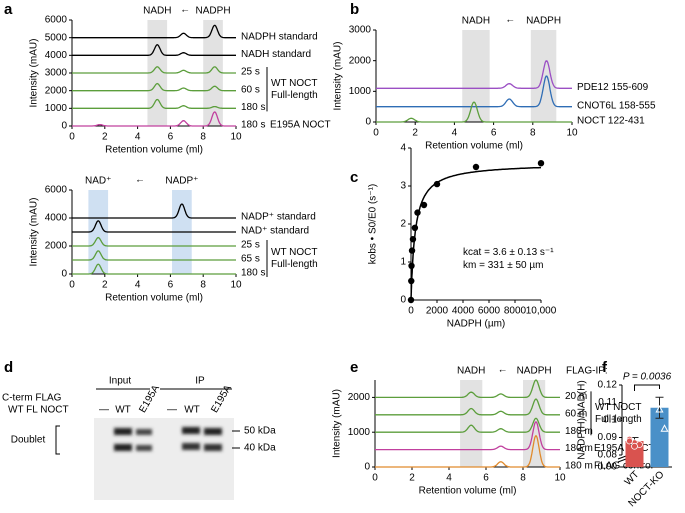 The image size is (685, 513). What do you see at coordinates (250, 245) in the screenshot?
I see `series-label: 25 s` at bounding box center [250, 245].